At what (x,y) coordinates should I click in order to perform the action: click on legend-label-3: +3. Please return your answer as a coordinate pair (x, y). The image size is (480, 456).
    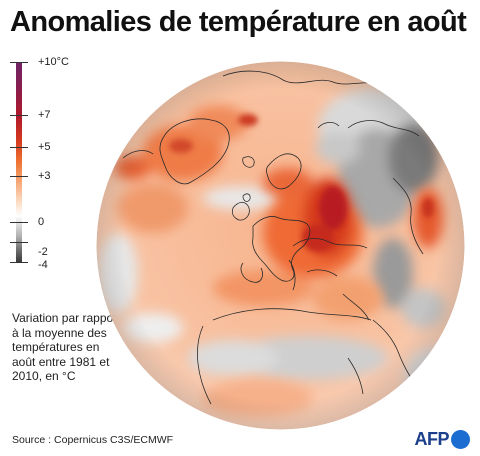
    Looking at the image, I should click on (44, 176).